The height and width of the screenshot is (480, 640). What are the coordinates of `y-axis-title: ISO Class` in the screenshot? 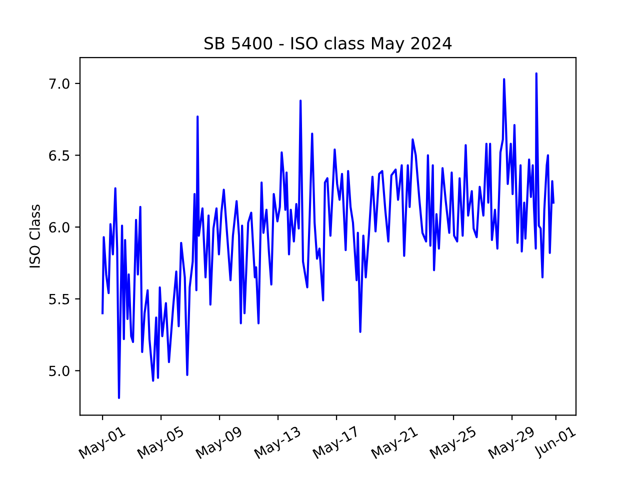 It's located at (34, 236).